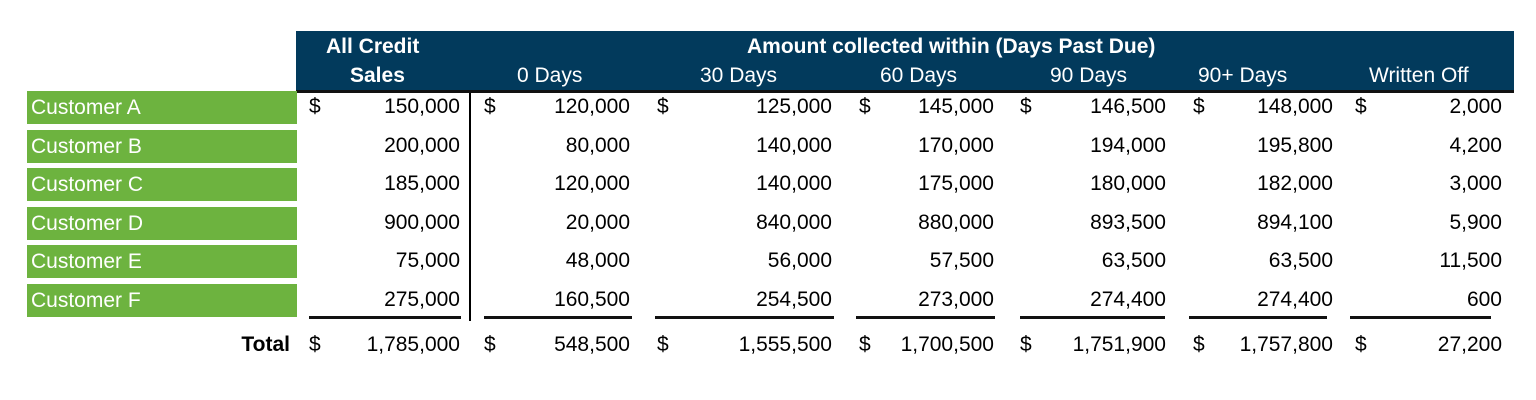  I want to click on cell-written-off: 3,000, so click(1475, 183).